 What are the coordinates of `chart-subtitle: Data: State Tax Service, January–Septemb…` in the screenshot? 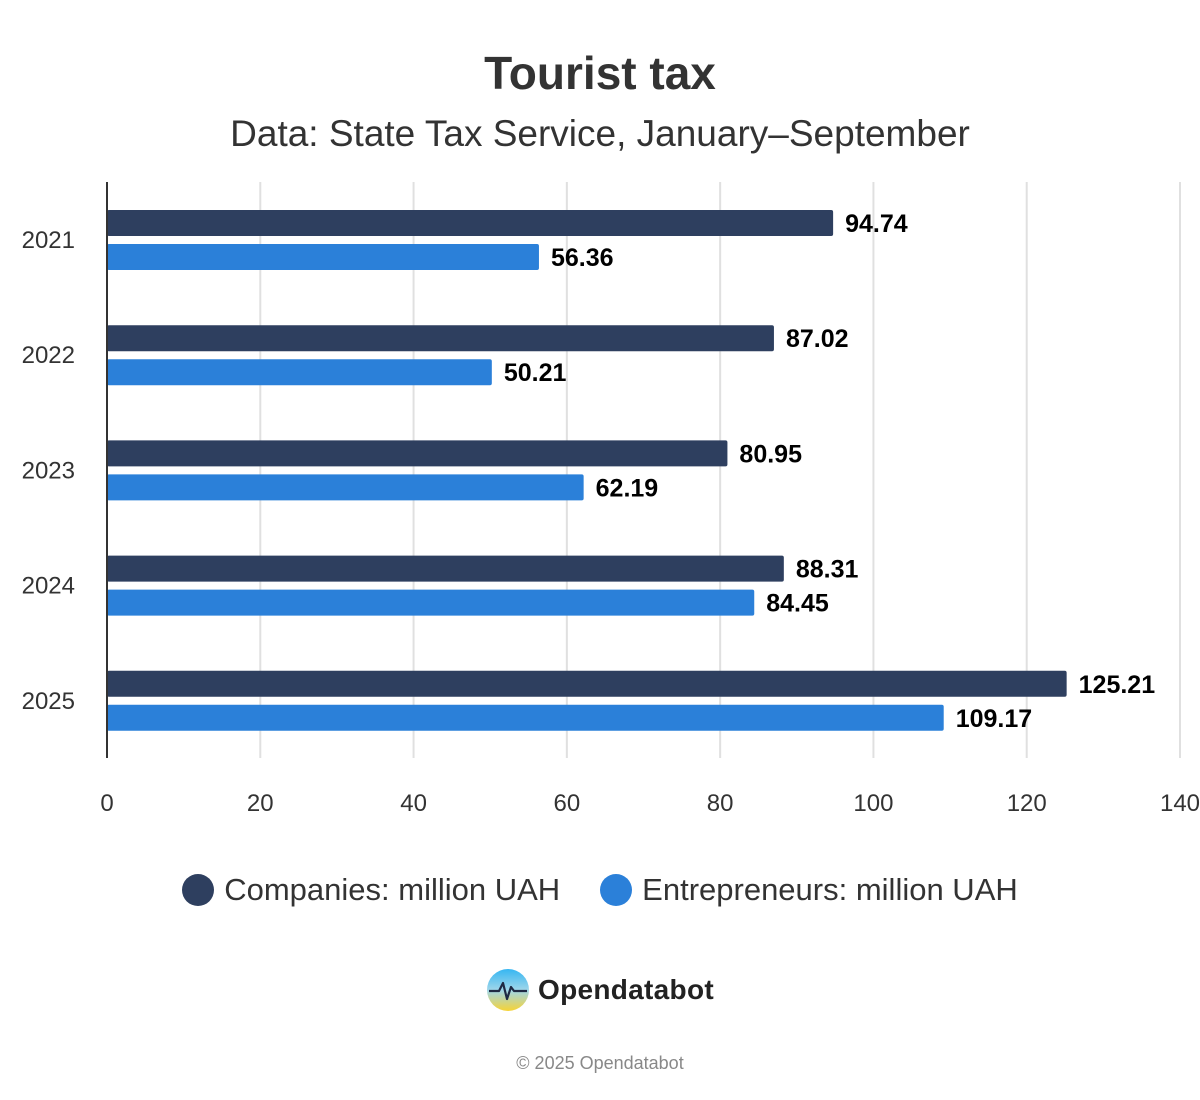 It's located at (600, 133).